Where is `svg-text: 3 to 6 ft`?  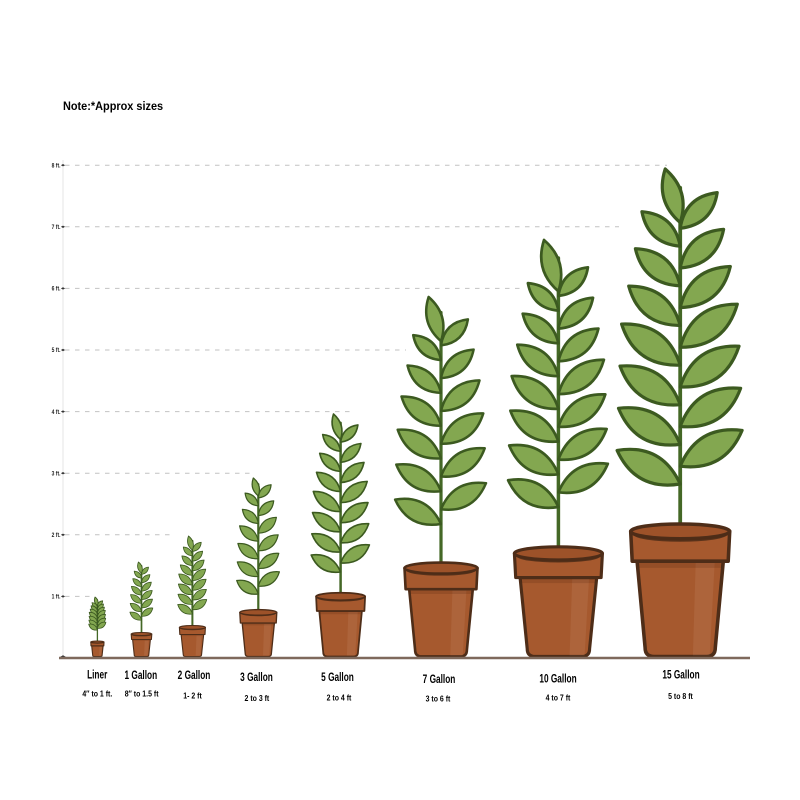
svg-text: 3 to 6 ft is located at coordinates (438, 699).